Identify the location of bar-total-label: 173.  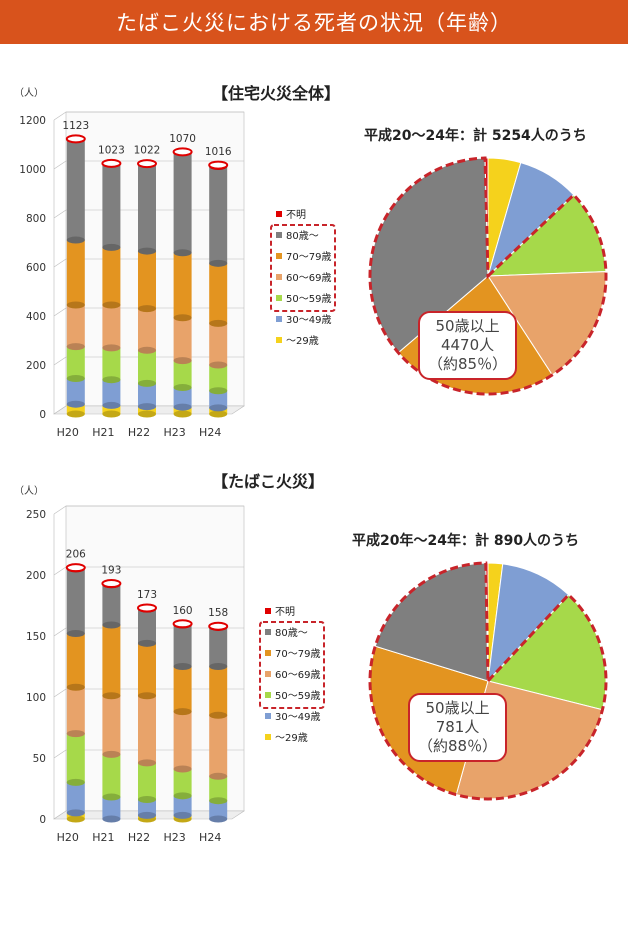
(147, 595).